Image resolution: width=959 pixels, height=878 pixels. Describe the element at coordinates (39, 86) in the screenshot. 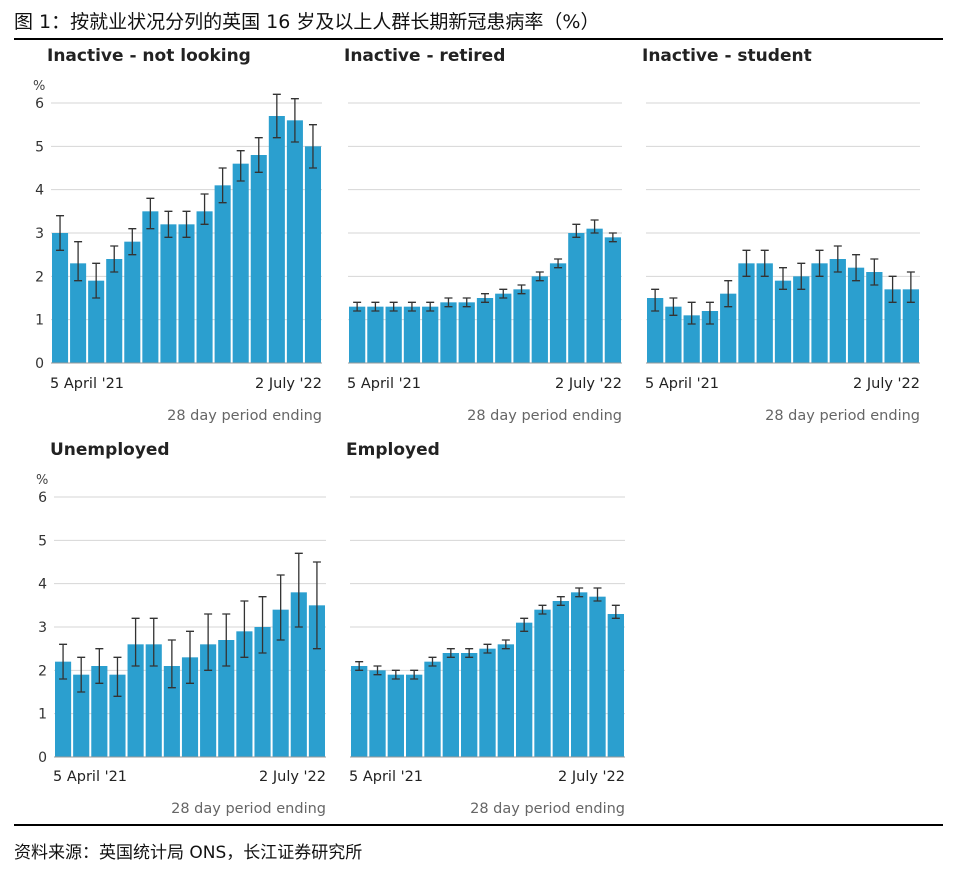

I see `y-unit-label: %` at that location.